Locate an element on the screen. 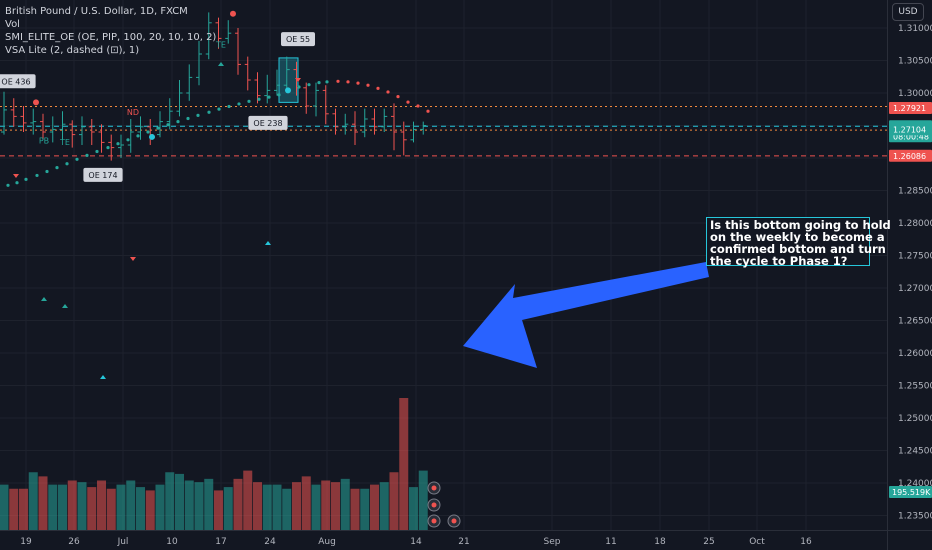  oe-label-text: OE 174 is located at coordinates (102, 175).